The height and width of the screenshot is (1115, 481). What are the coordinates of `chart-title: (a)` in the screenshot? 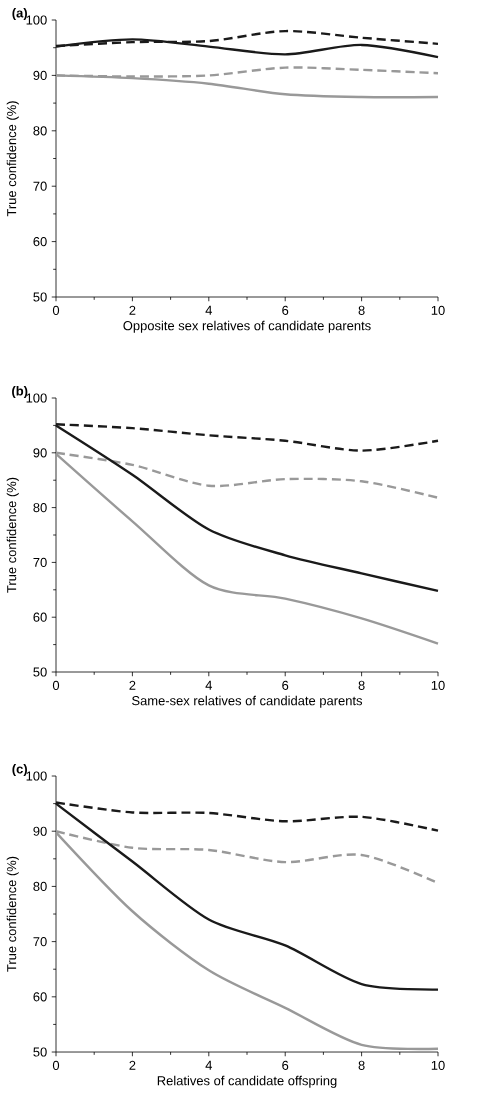 It's located at (19, 14).